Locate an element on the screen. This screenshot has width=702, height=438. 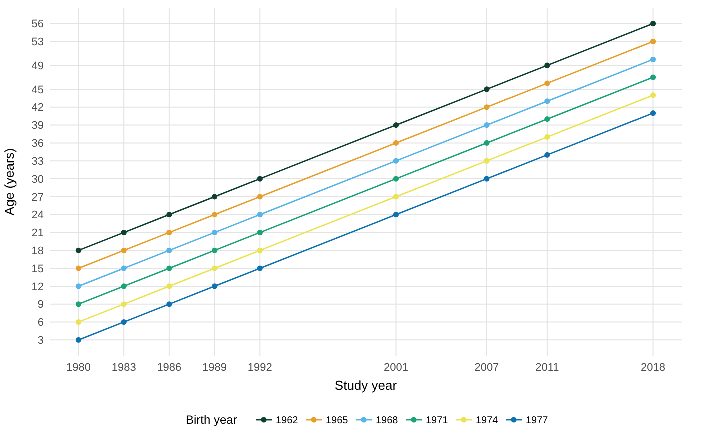
y-tick-label: 39 is located at coordinates (38, 126).